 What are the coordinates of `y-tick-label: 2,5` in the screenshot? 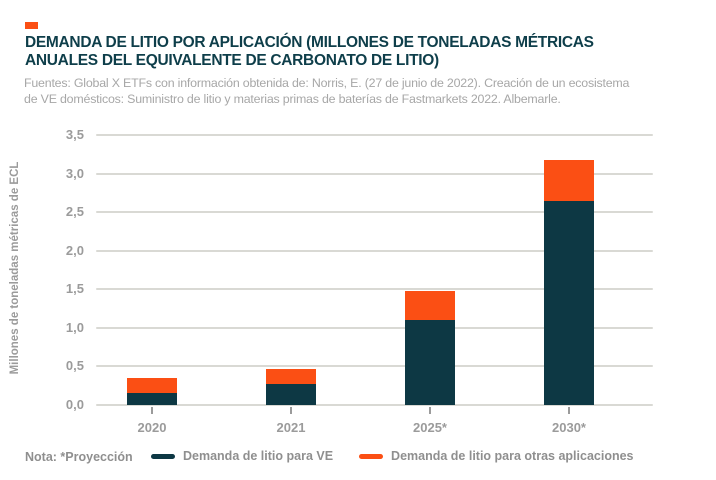 It's located at (74, 212).